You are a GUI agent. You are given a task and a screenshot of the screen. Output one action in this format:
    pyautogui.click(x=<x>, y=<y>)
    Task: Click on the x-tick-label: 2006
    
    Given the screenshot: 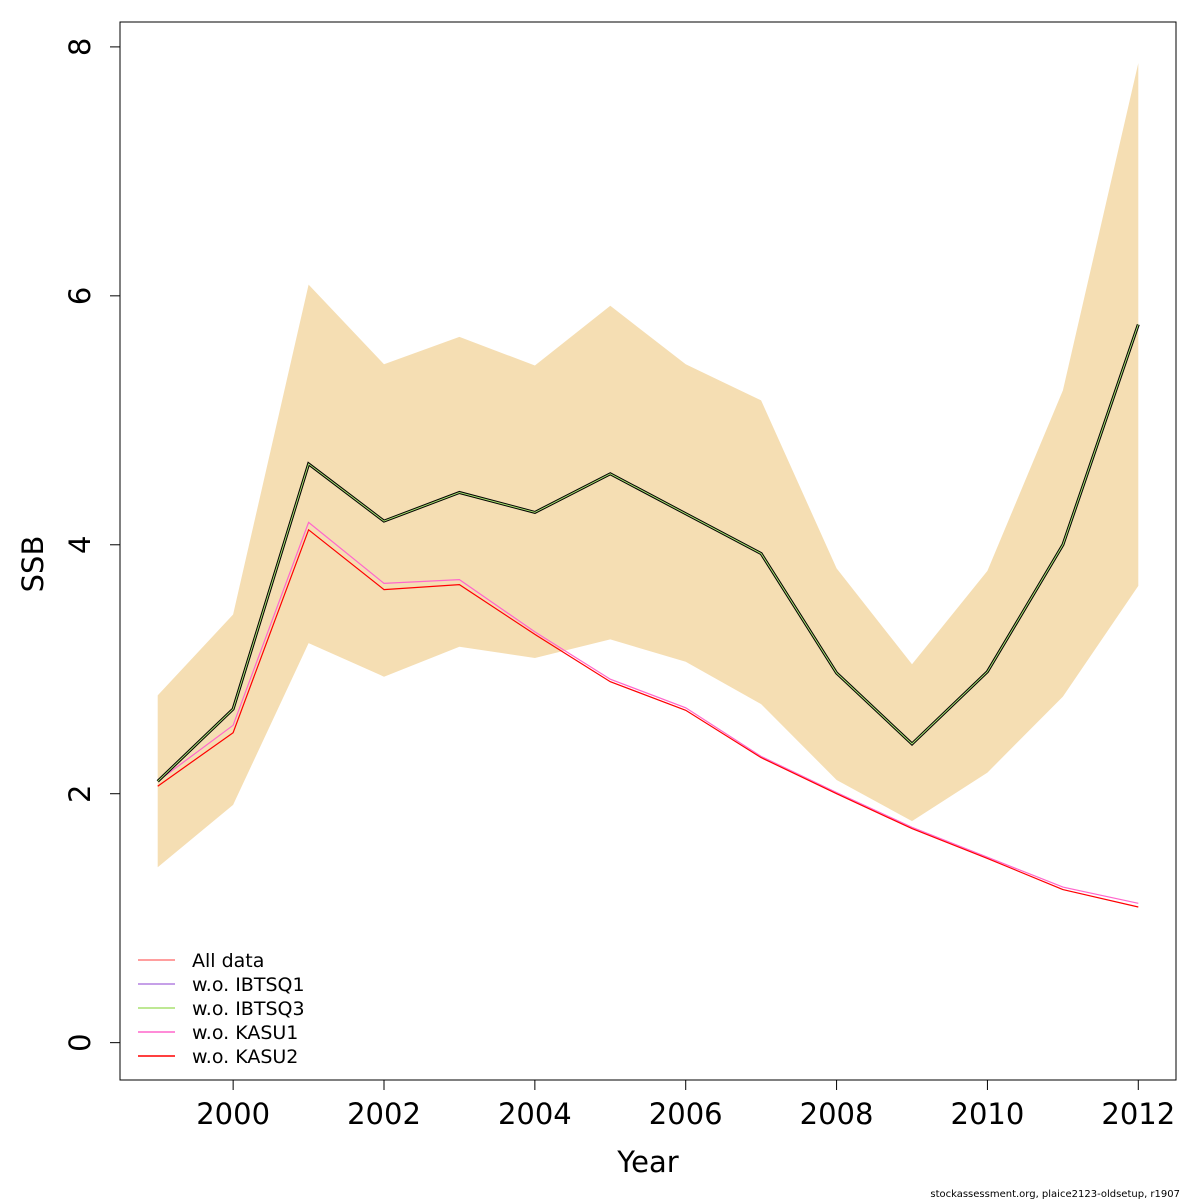 What is the action you would take?
    pyautogui.click(x=686, y=1114)
    